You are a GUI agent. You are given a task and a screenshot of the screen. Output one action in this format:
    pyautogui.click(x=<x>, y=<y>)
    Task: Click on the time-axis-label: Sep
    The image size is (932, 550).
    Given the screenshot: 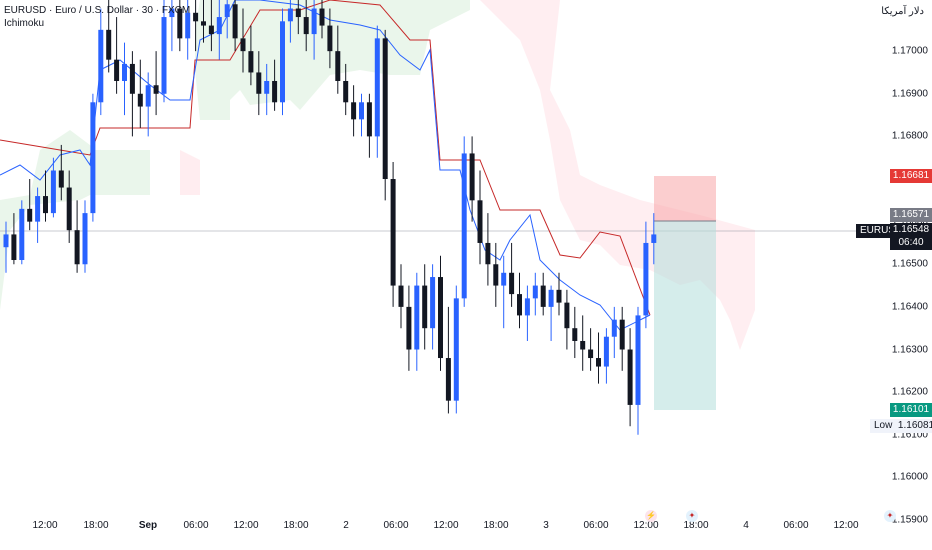 What is the action you would take?
    pyautogui.click(x=148, y=525)
    